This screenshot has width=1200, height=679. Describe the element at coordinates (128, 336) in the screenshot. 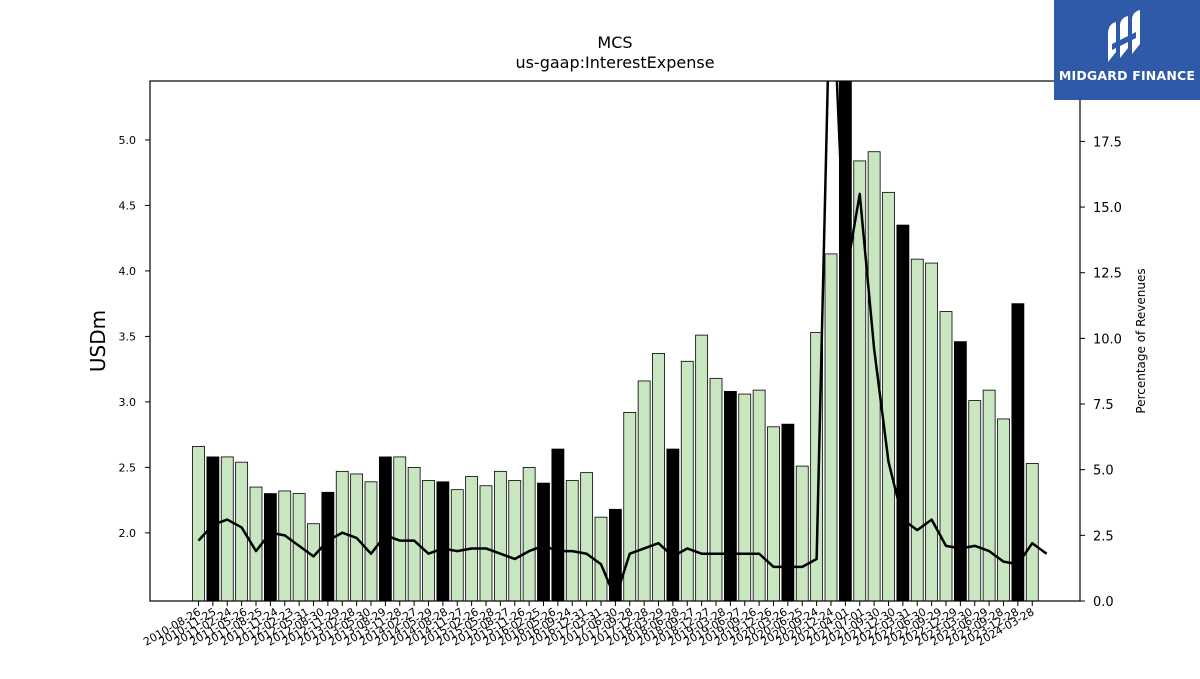

I see `y-tick-label: 3.5` at that location.